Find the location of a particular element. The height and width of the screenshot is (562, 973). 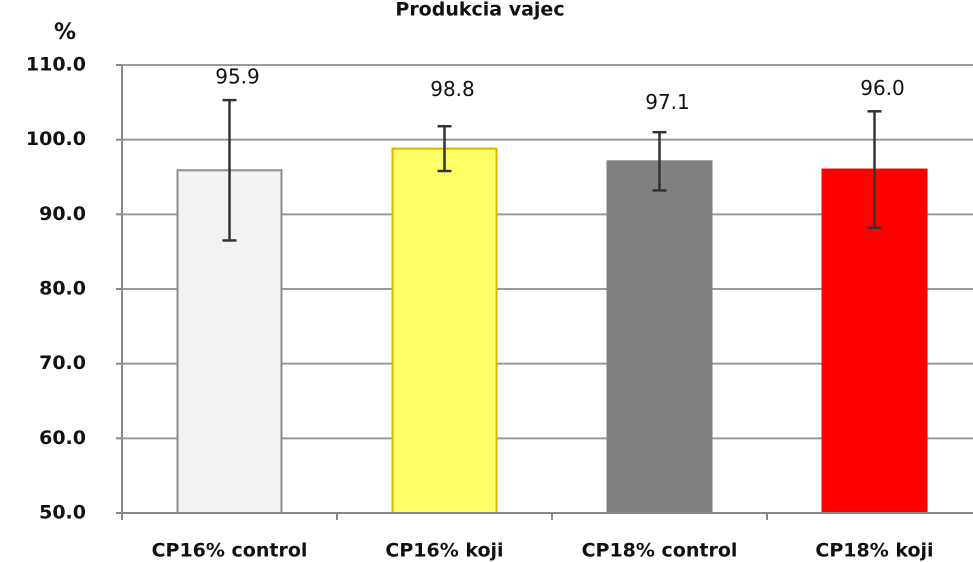

y-tick-label: 60.0 is located at coordinates (62, 438).